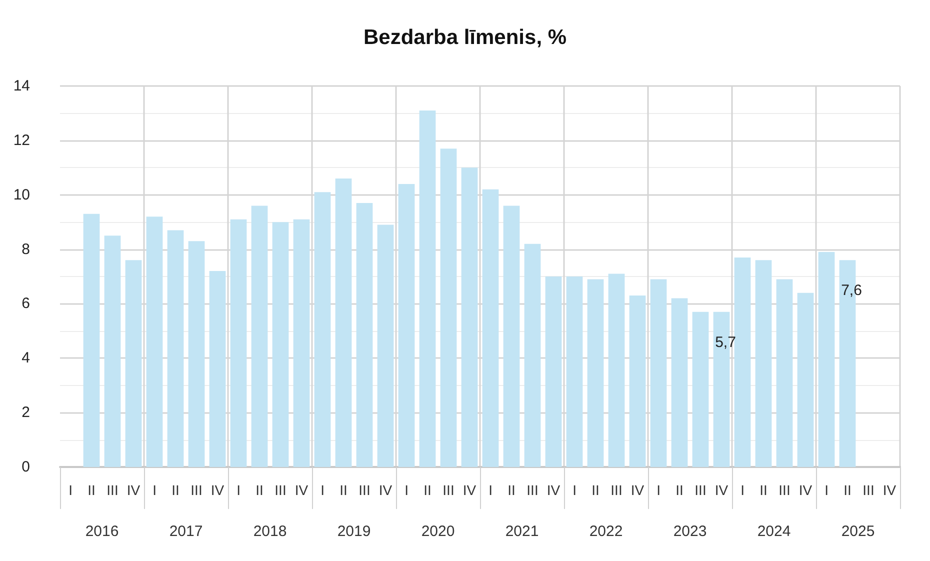 This screenshot has height=561, width=930. What do you see at coordinates (26, 303) in the screenshot?
I see `y-tick-label: 6` at bounding box center [26, 303].